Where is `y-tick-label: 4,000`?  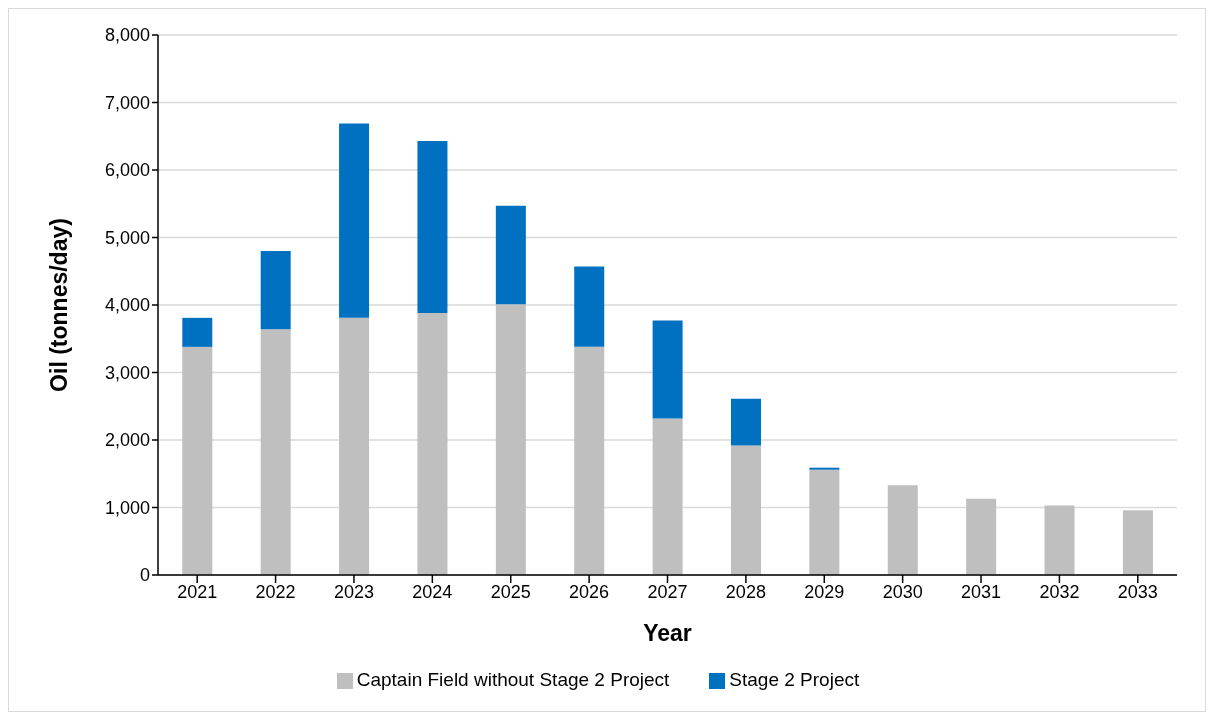 y-tick-label: 4,000 is located at coordinates (127, 305).